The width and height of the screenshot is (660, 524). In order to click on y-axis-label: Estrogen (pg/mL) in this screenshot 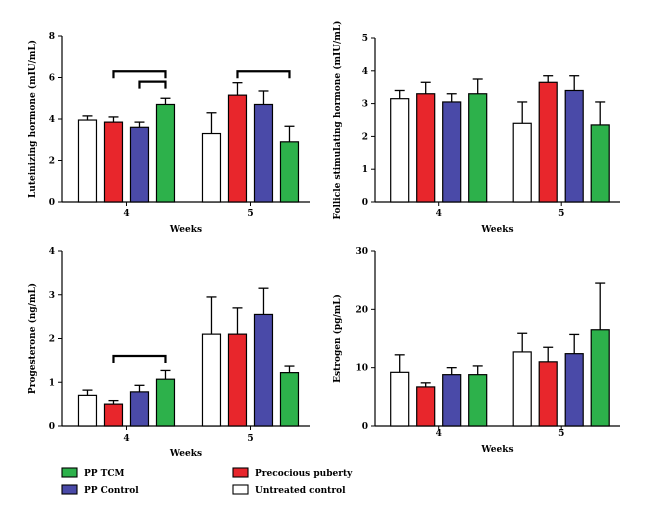, I will do `click(337, 338)`.